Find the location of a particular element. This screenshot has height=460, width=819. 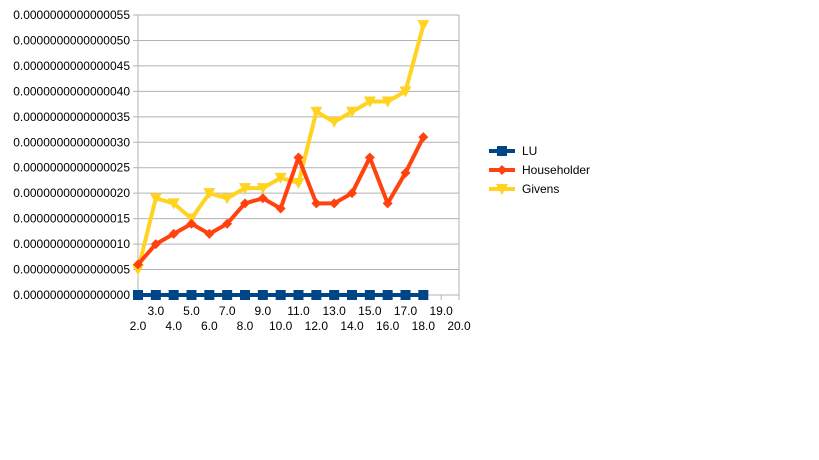

legend-label-givens: Givens is located at coordinates (540, 189).